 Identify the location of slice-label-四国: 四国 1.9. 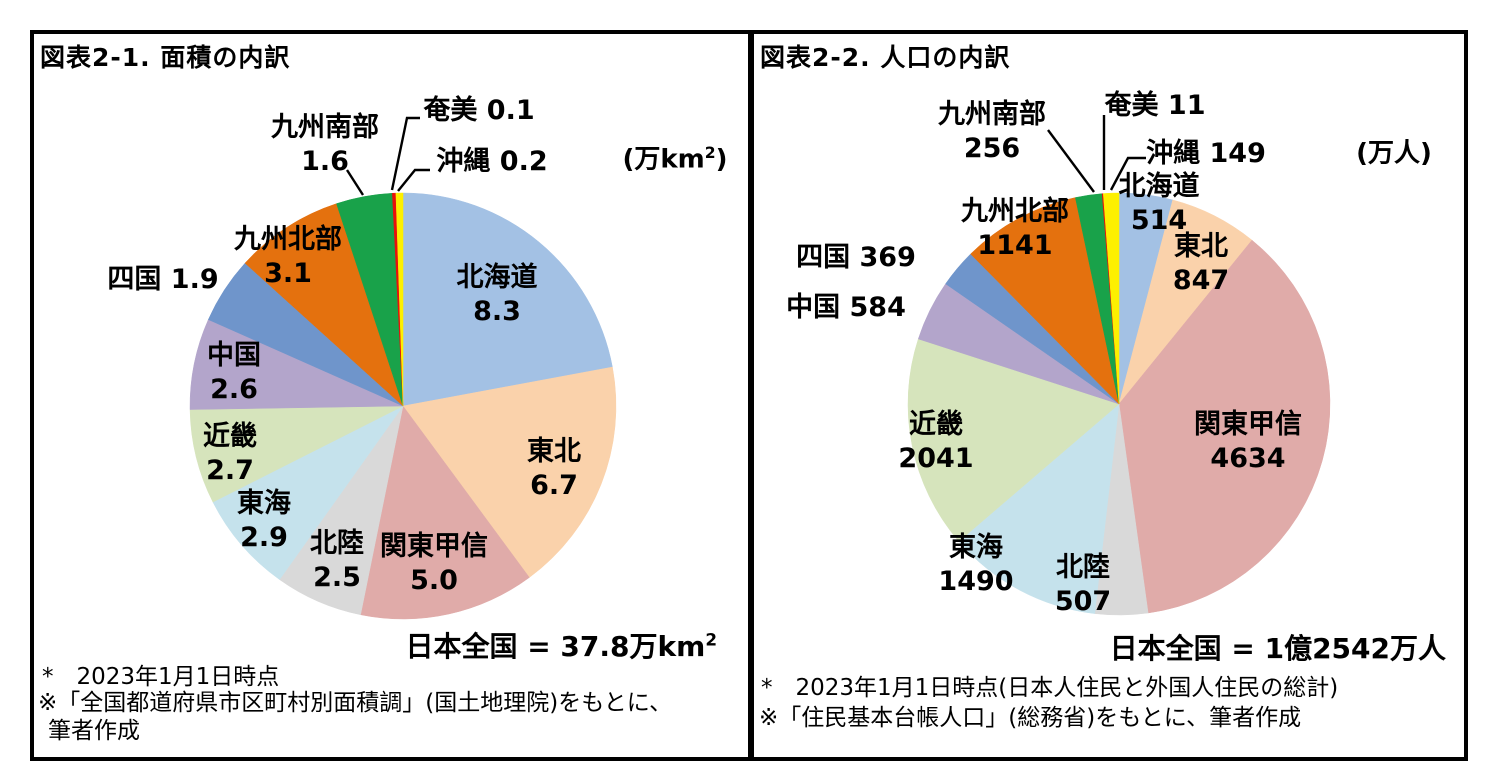
(163, 279).